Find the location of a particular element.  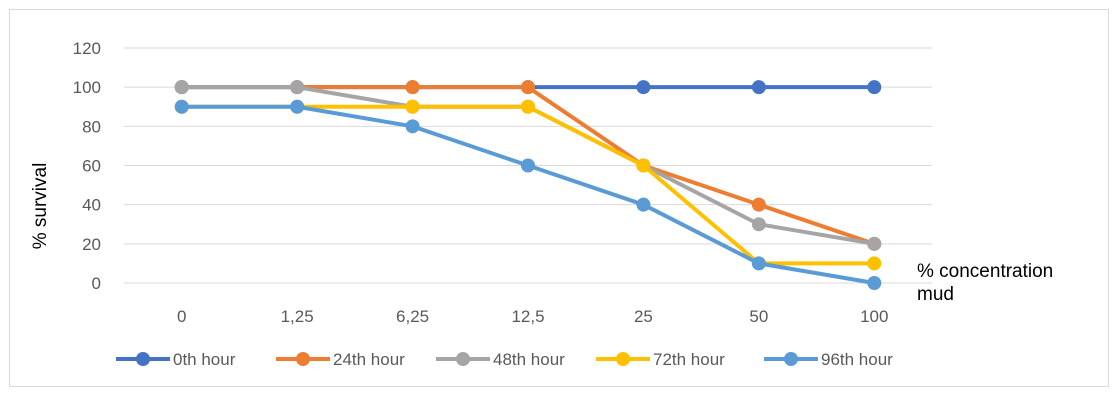

x-tick-label: 50 is located at coordinates (758, 316).